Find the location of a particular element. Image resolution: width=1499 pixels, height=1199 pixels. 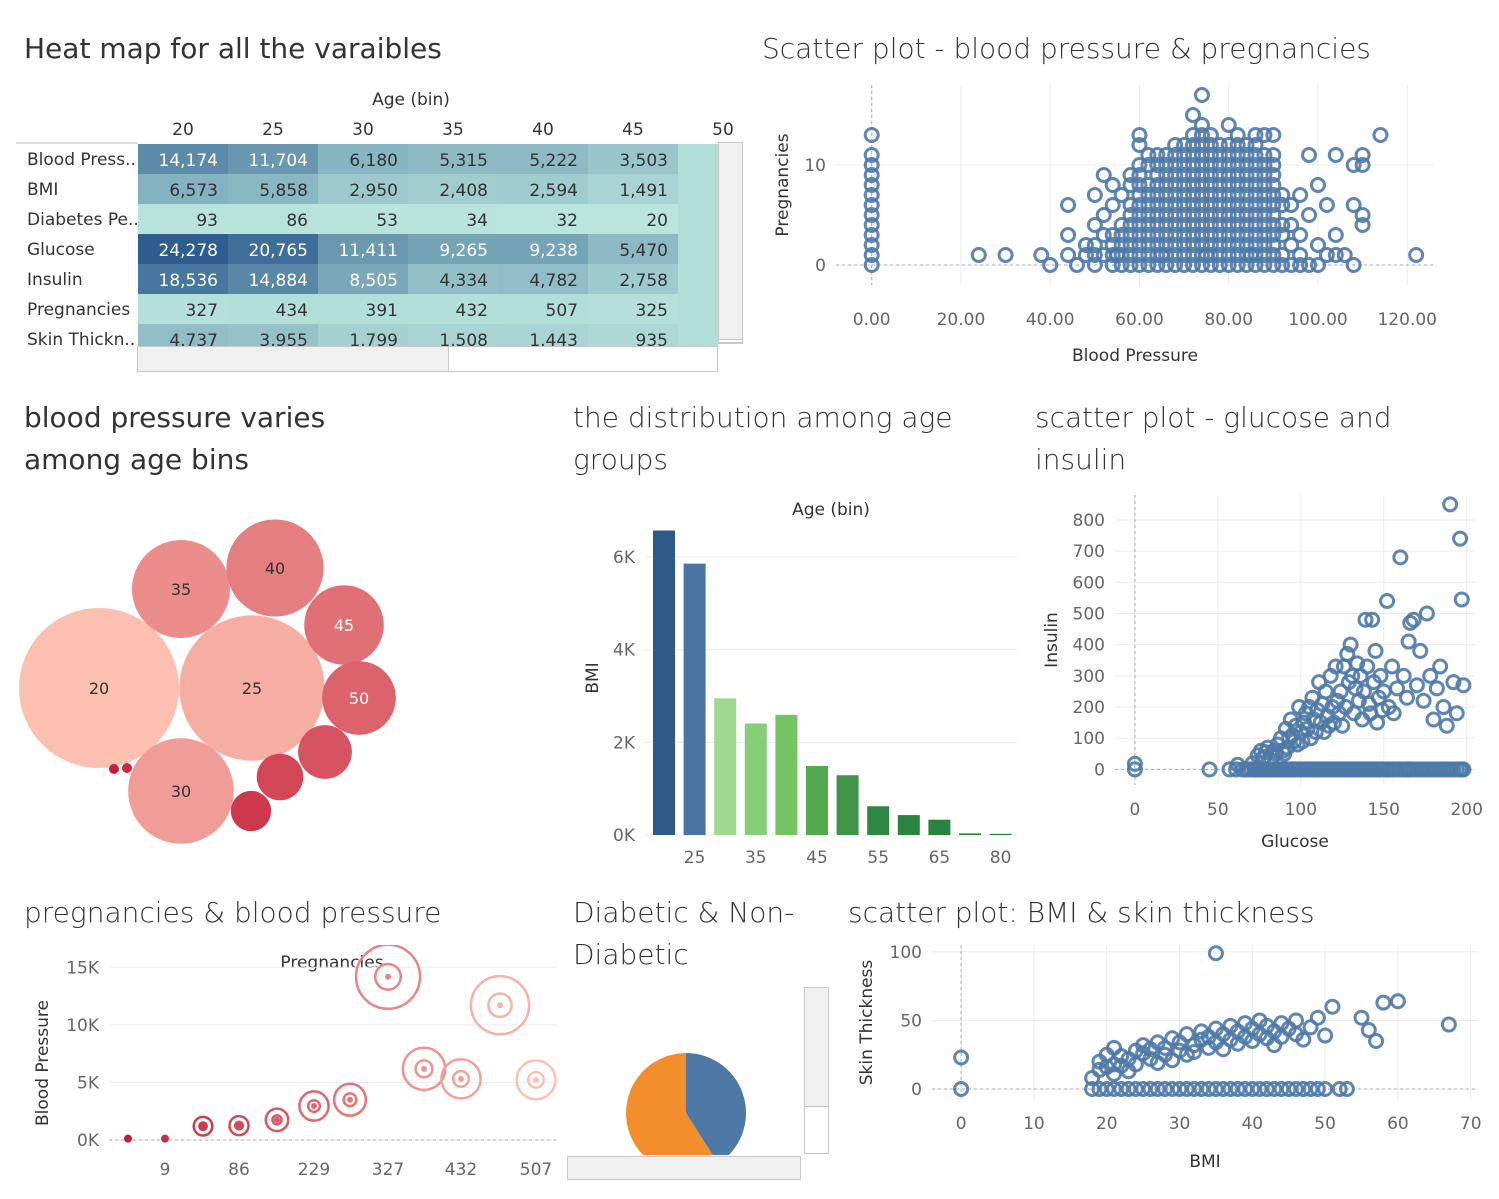

pie-horizontal-scrollbar is located at coordinates (684, 1168).